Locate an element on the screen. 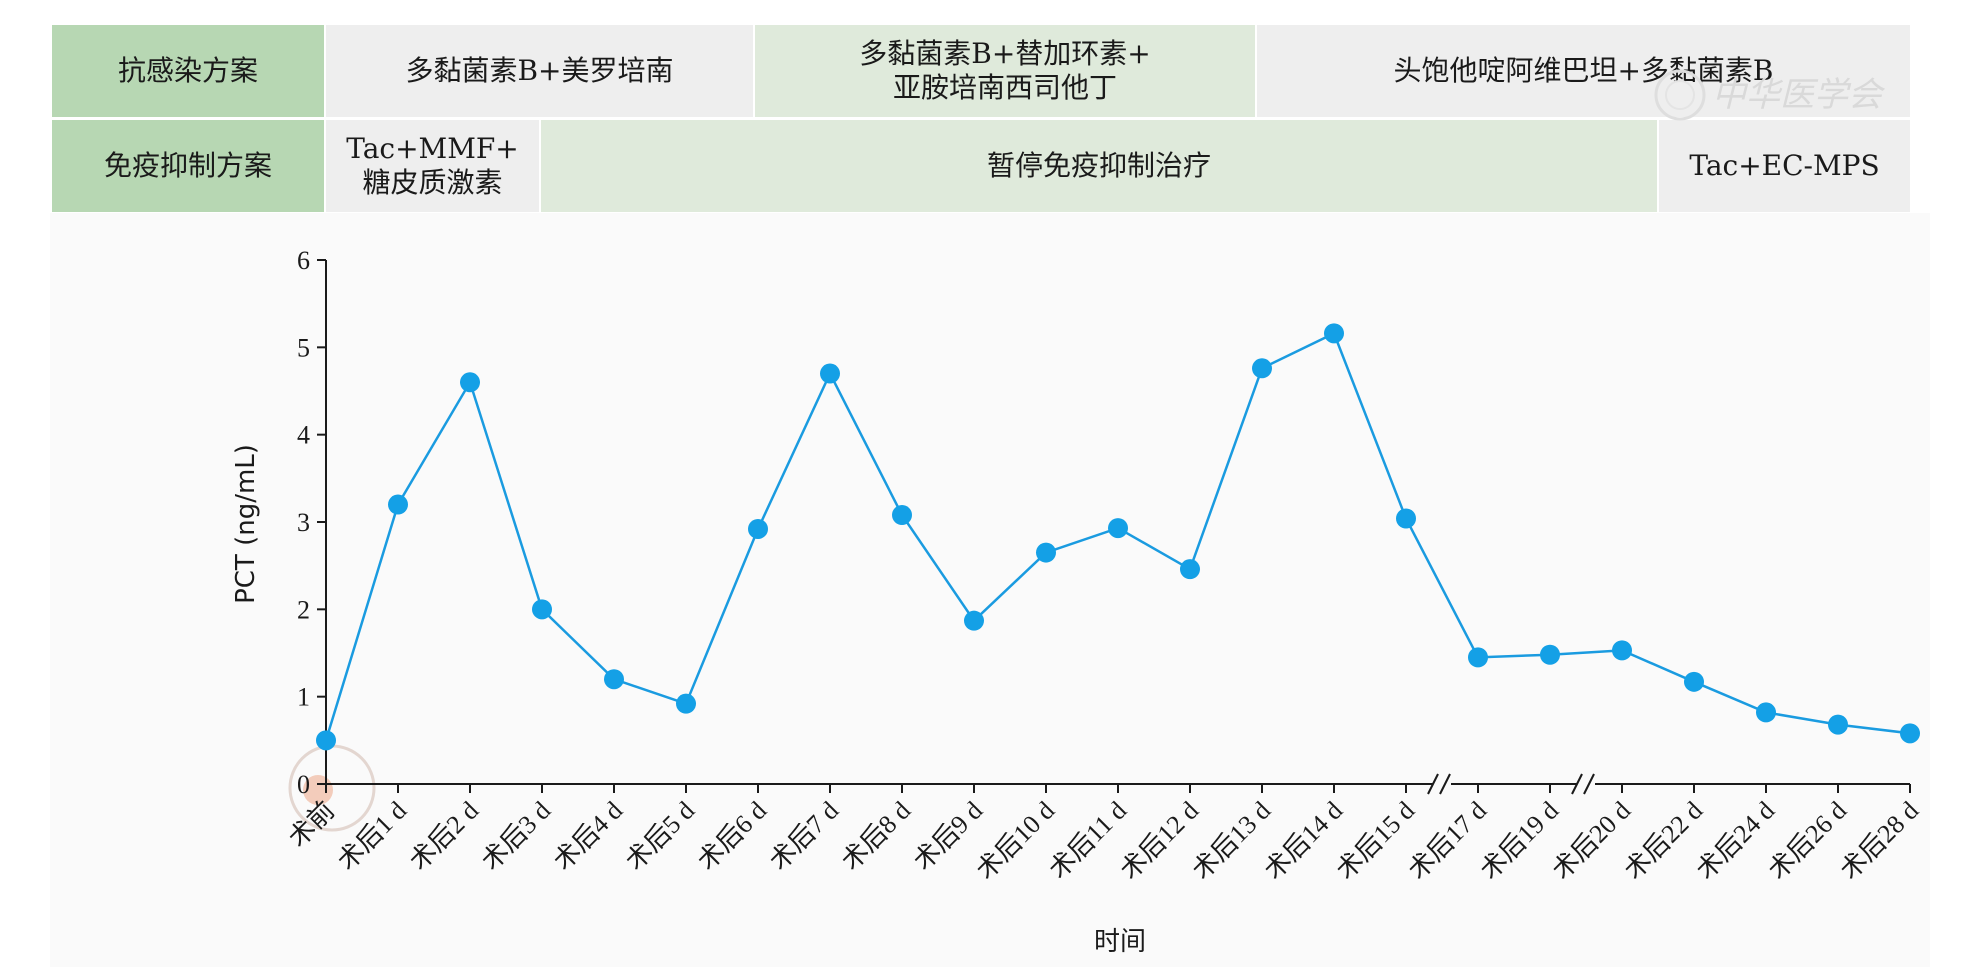 This screenshot has height=967, width=1980. y-tick-label: 6 is located at coordinates (303, 260).